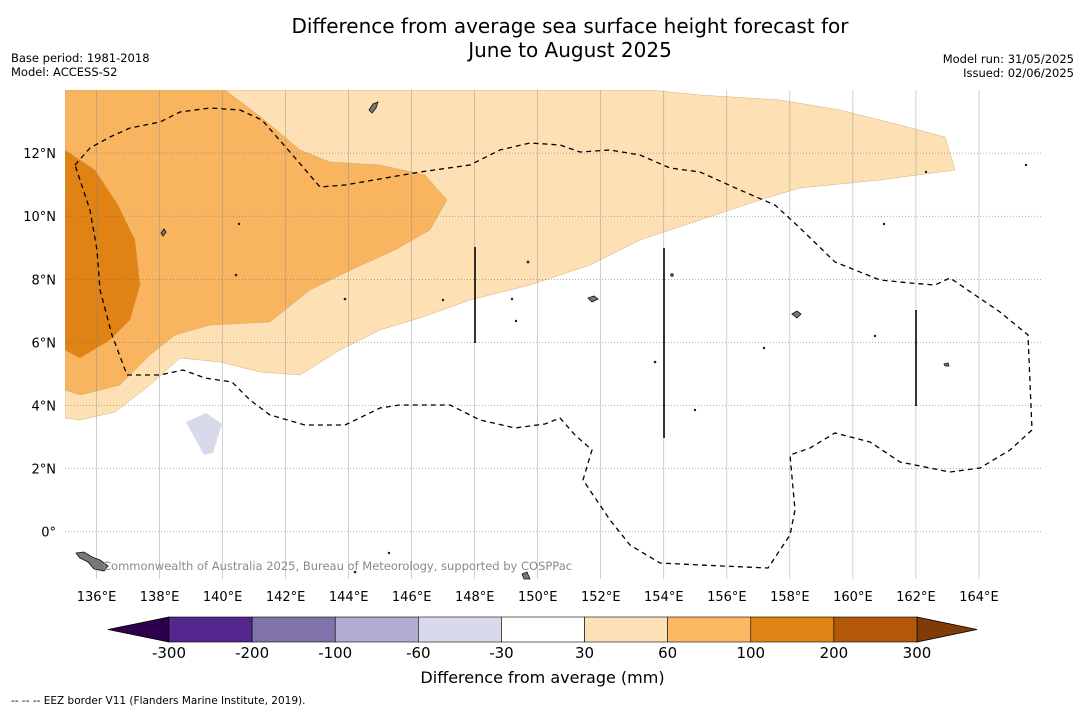  What do you see at coordinates (39, 217) in the screenshot?
I see `lat-tick-label: 10°N` at bounding box center [39, 217].